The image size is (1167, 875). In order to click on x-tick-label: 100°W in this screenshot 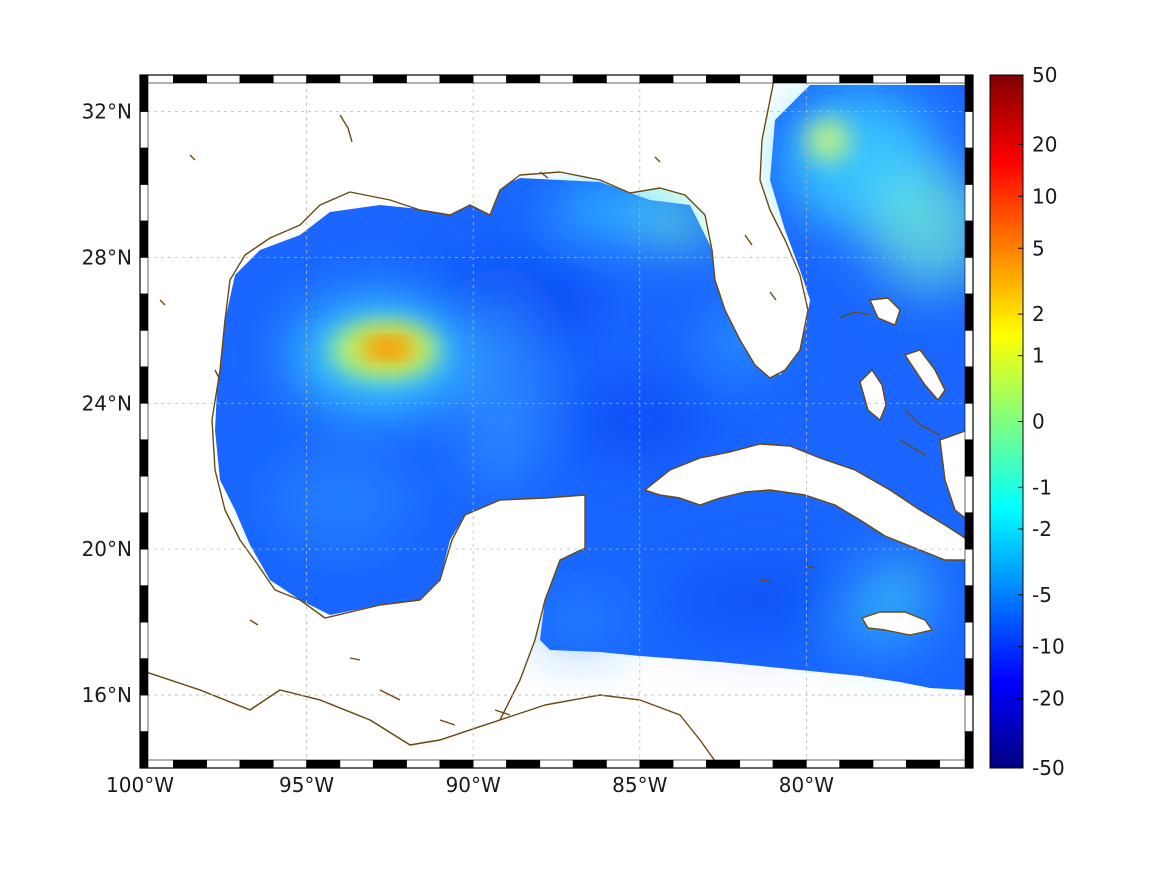, I will do `click(140, 785)`.